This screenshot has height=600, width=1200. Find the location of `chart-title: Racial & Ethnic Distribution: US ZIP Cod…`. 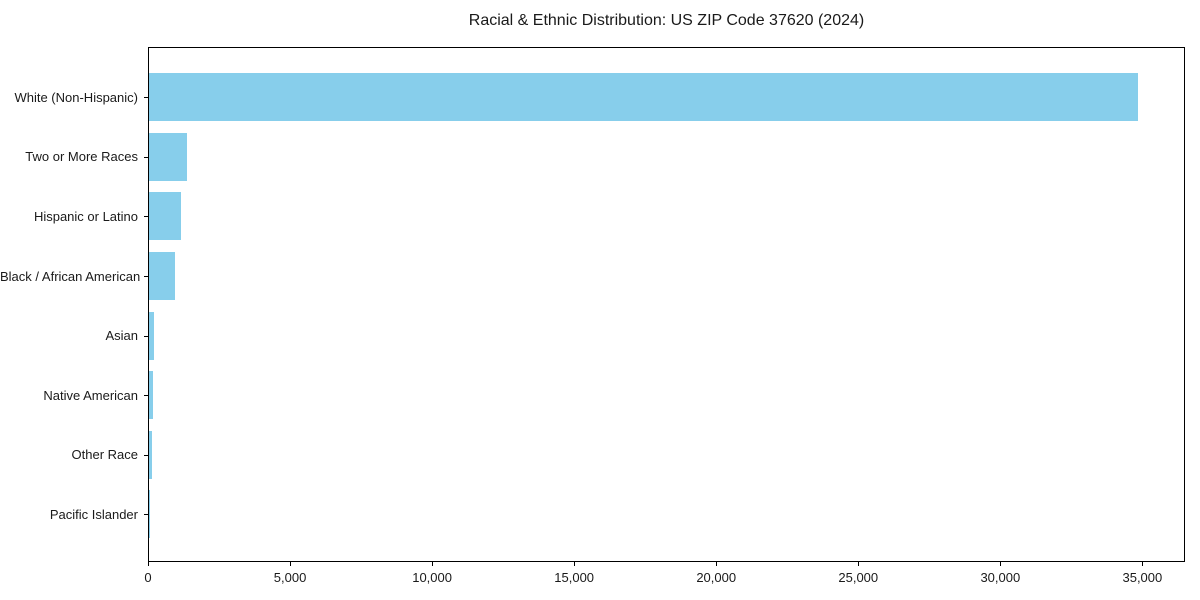

chart-title: Racial & Ethnic Distribution: US ZIP Cod… is located at coordinates (666, 20).